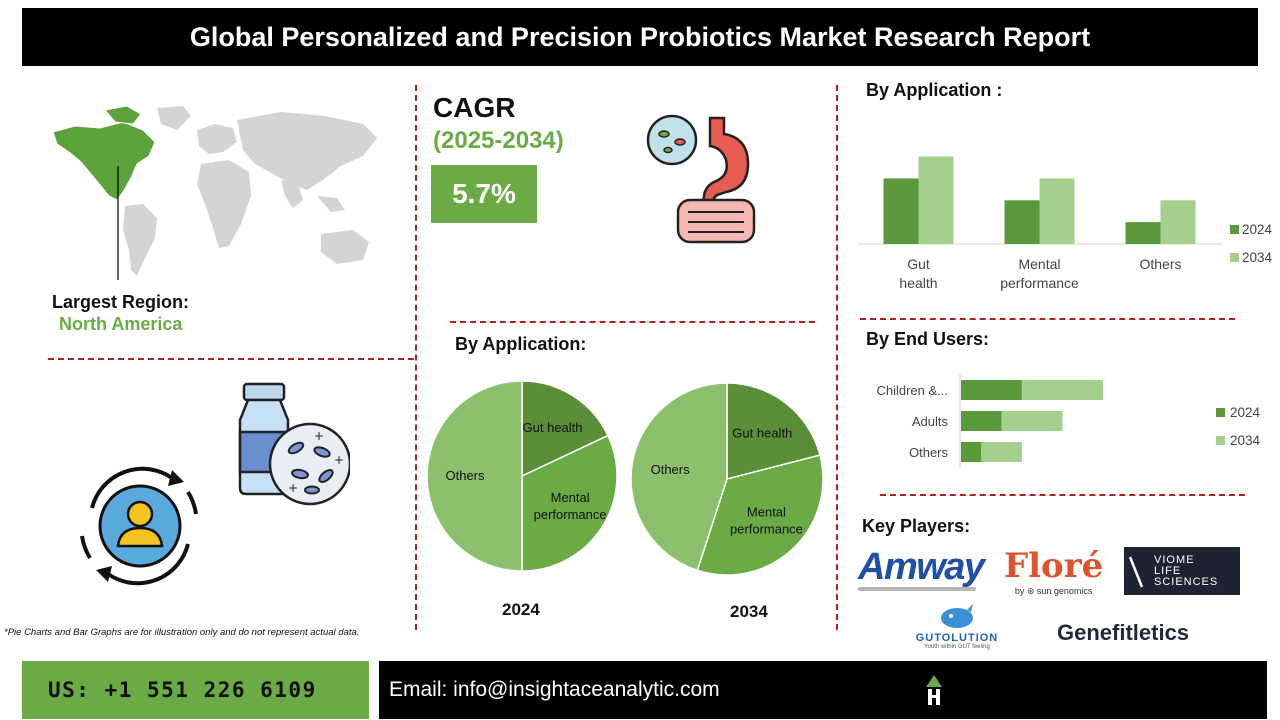  What do you see at coordinates (957, 647) in the screenshot?
I see `logo-gutolution-sub: Youth within GUT feeling` at bounding box center [957, 647].